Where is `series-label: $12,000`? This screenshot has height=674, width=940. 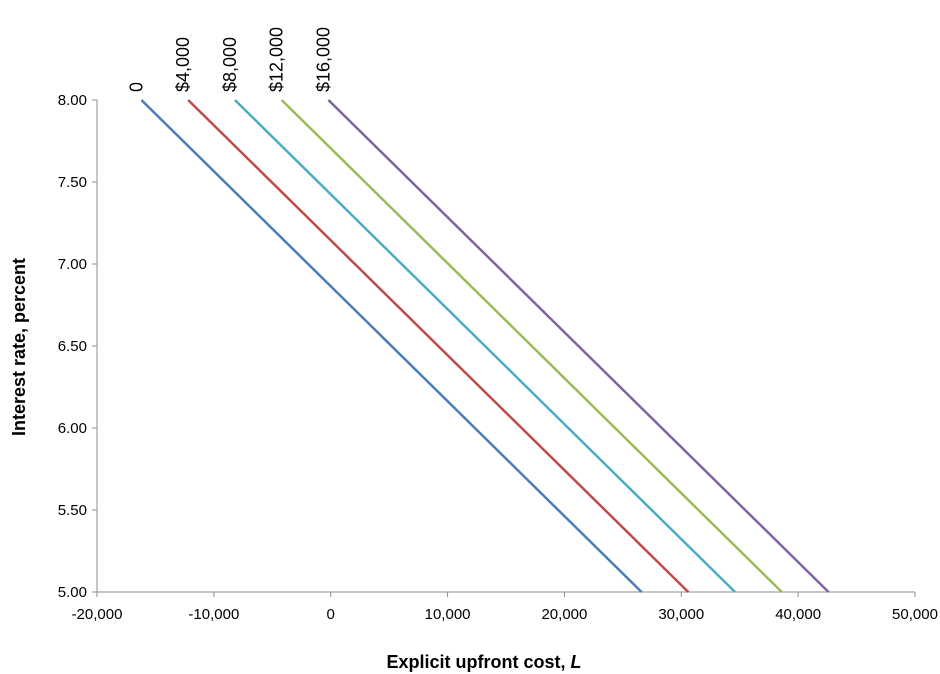
series-label: $12,000 is located at coordinates (277, 59).